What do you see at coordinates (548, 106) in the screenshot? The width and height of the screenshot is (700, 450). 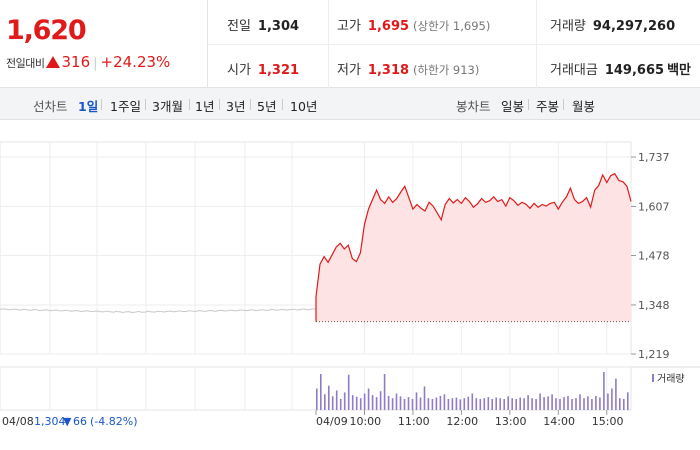 I see `tab-weekly-candle: 주봉` at bounding box center [548, 106].